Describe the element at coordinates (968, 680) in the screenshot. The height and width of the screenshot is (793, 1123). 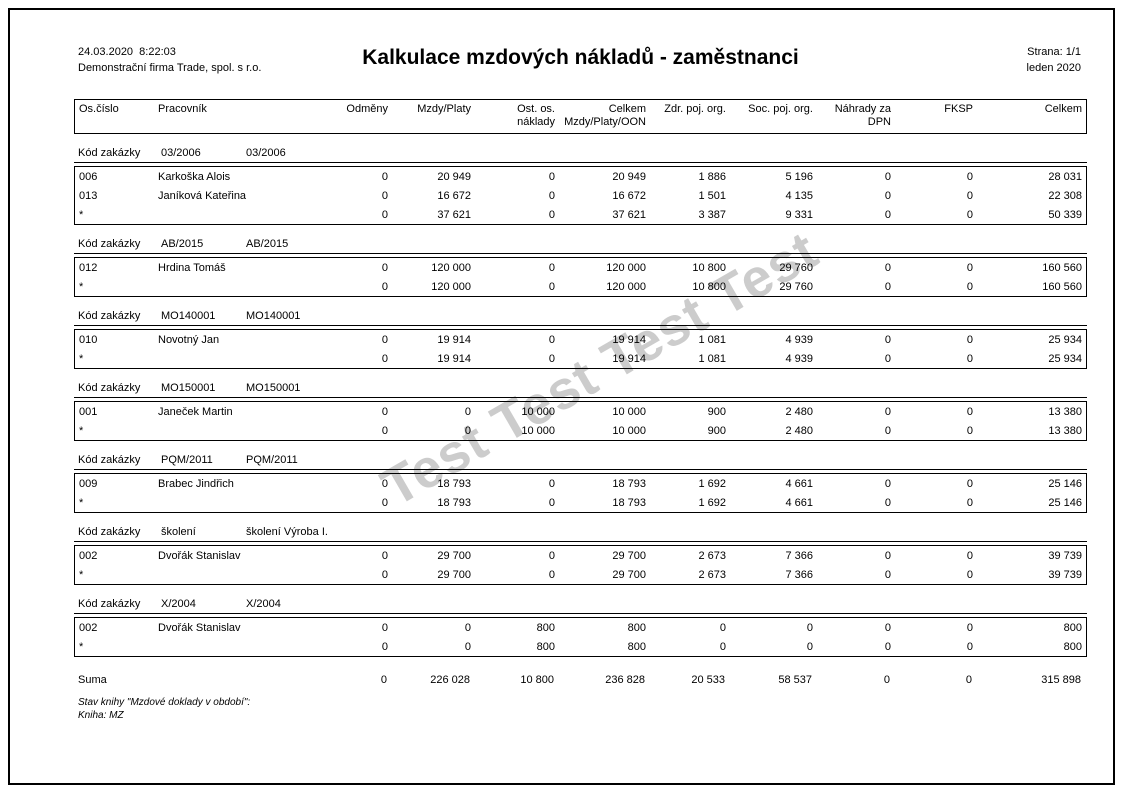
I see `summary-value: 0` at that location.